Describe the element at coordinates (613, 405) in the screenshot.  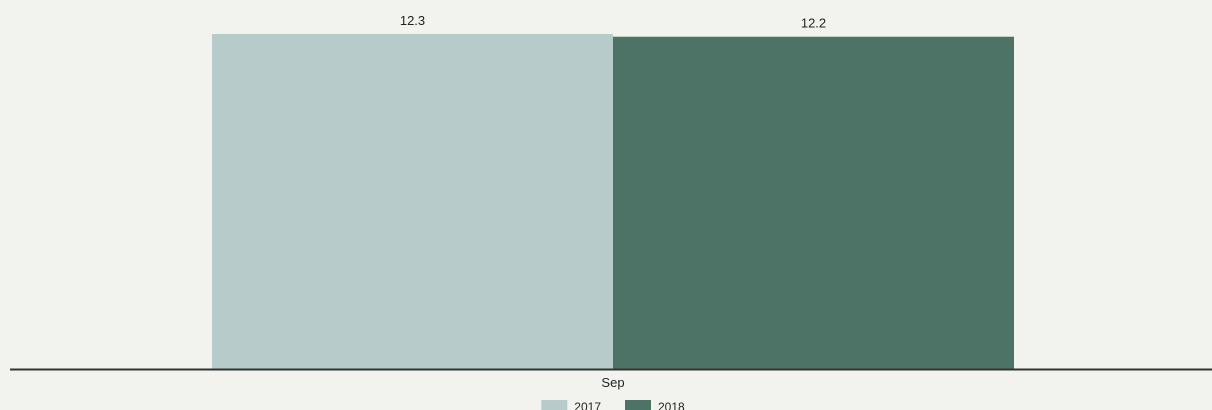
I see `legend: 2017 2018` at that location.